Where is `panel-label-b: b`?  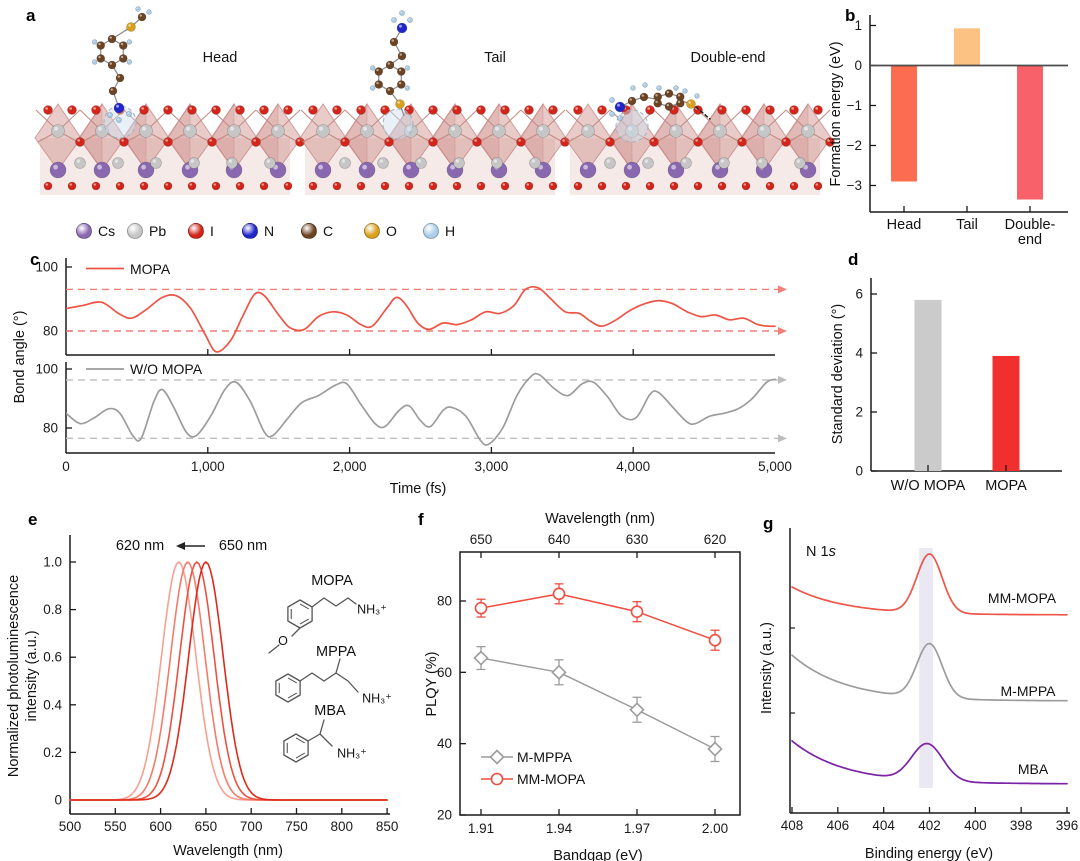 panel-label-b: b is located at coordinates (850, 15).